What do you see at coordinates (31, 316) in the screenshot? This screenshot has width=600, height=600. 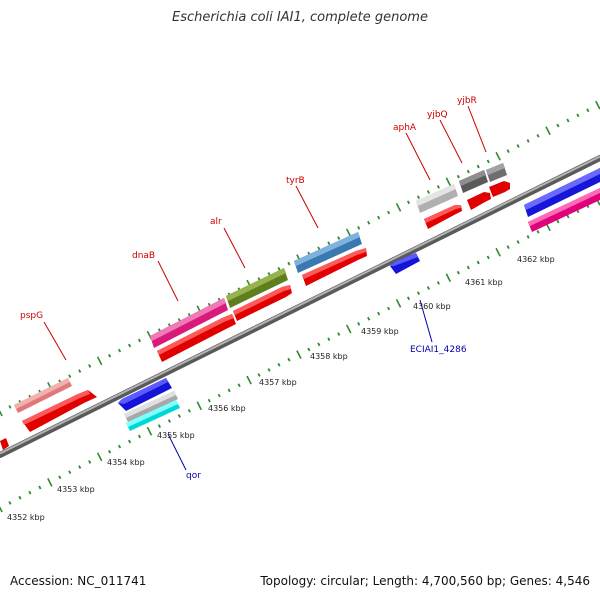 I see `gene-label-pspG: pspG` at bounding box center [31, 316].